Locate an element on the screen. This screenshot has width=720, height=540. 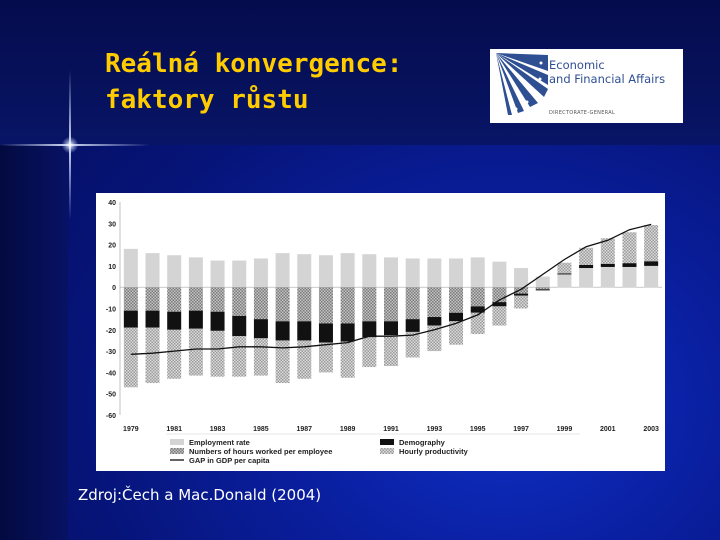
slide-title-line2: faktory růstu is located at coordinates (207, 100).